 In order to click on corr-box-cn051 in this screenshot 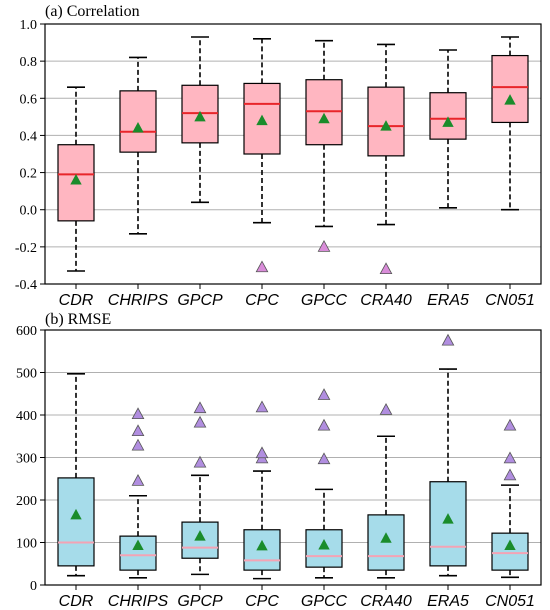, I will do `click(510, 89)`.